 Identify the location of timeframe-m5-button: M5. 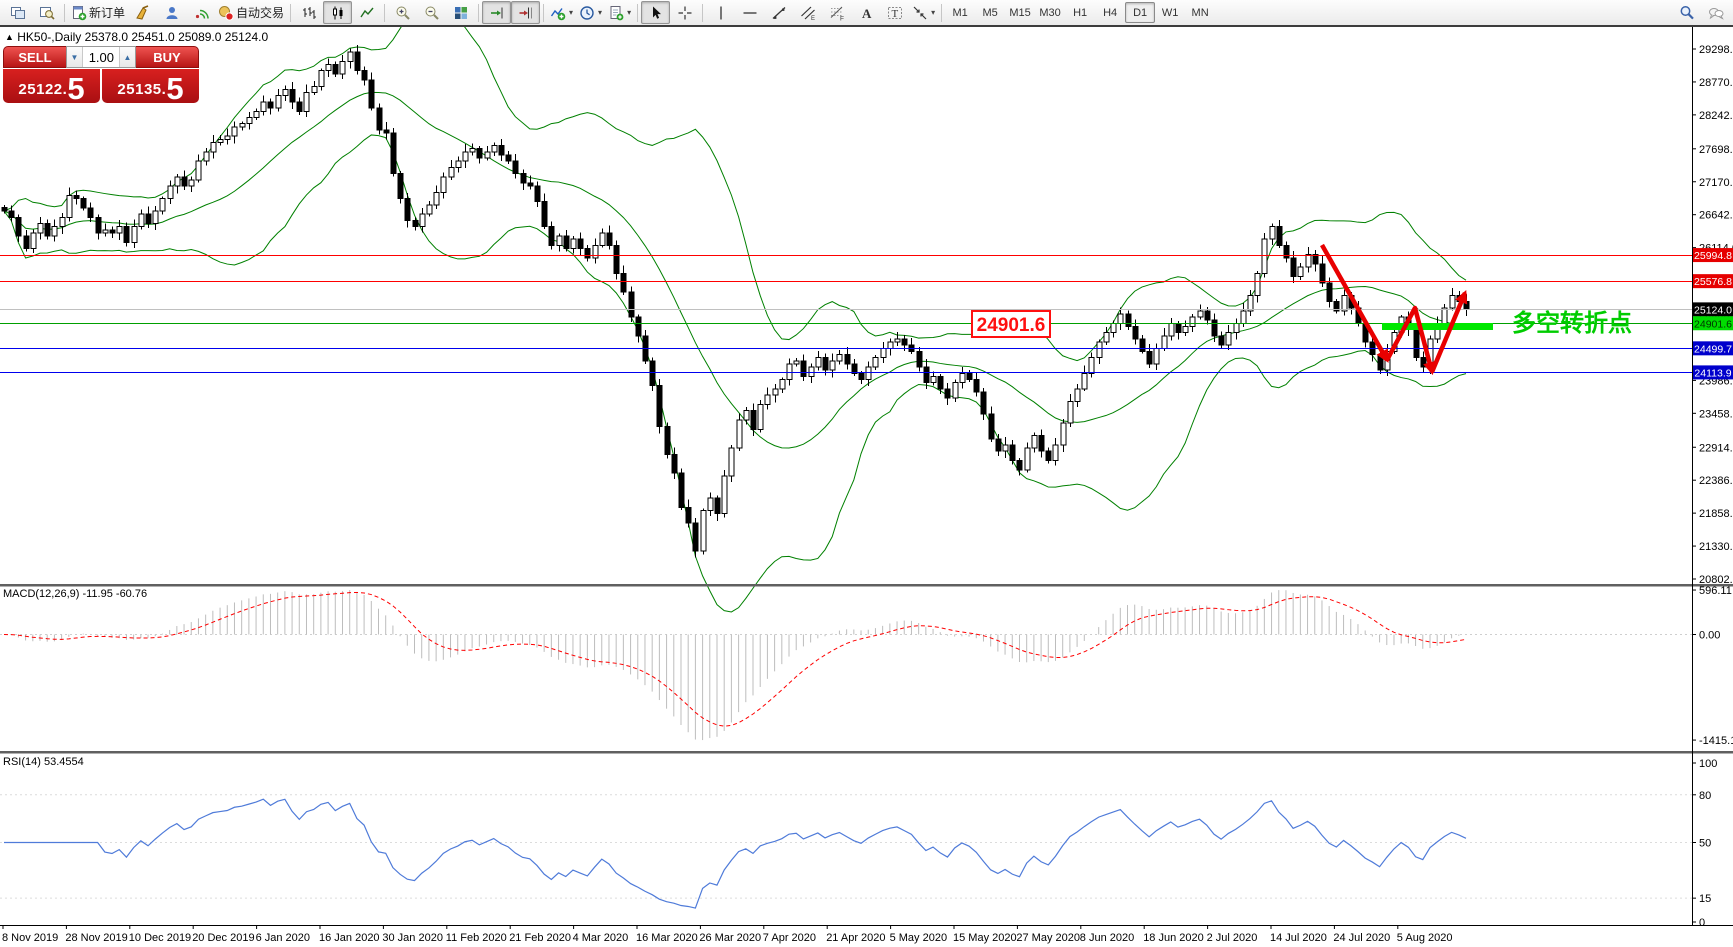
(990, 12).